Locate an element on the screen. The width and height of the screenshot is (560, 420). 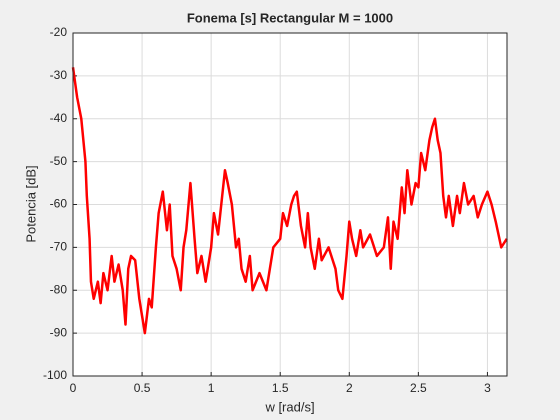
x-tick-label: 2.5 is located at coordinates (418, 388).